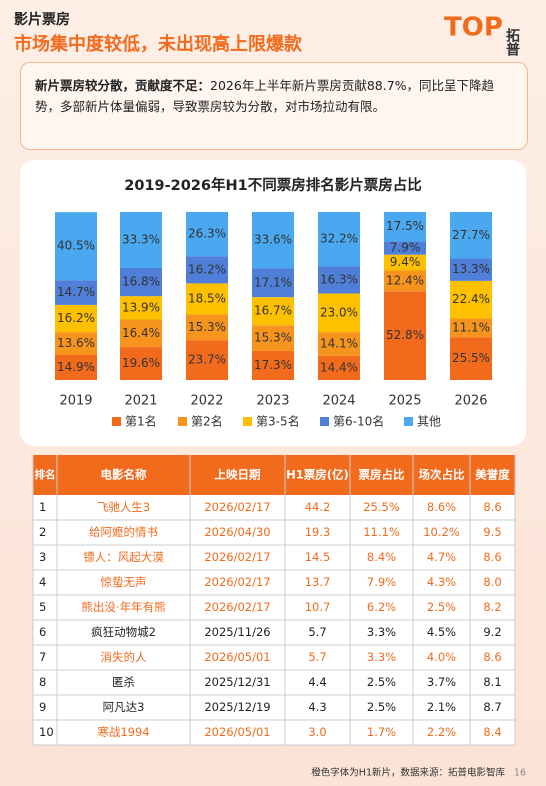  I want to click on table-cell: 4.7%, so click(441, 557).